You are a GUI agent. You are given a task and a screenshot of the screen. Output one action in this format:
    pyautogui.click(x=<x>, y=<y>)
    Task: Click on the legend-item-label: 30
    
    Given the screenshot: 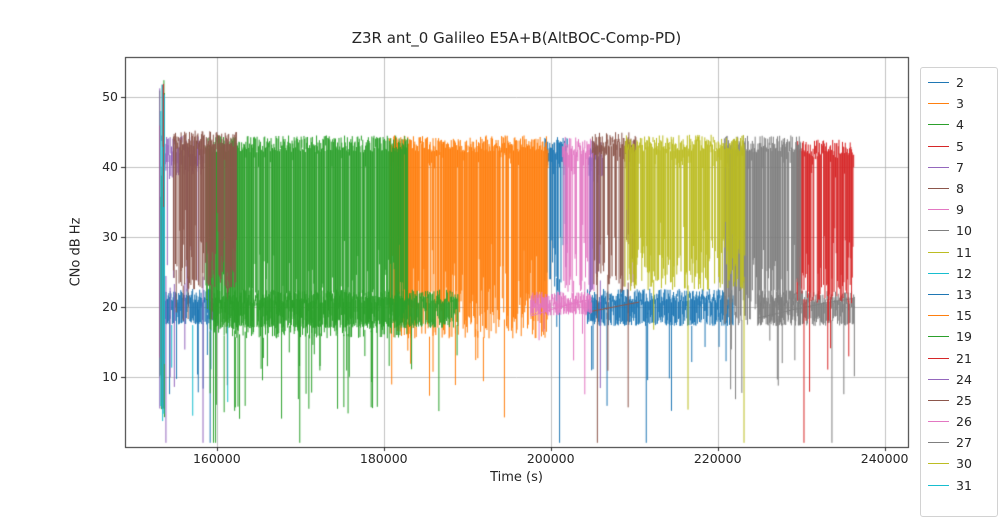 What is the action you would take?
    pyautogui.click(x=964, y=464)
    